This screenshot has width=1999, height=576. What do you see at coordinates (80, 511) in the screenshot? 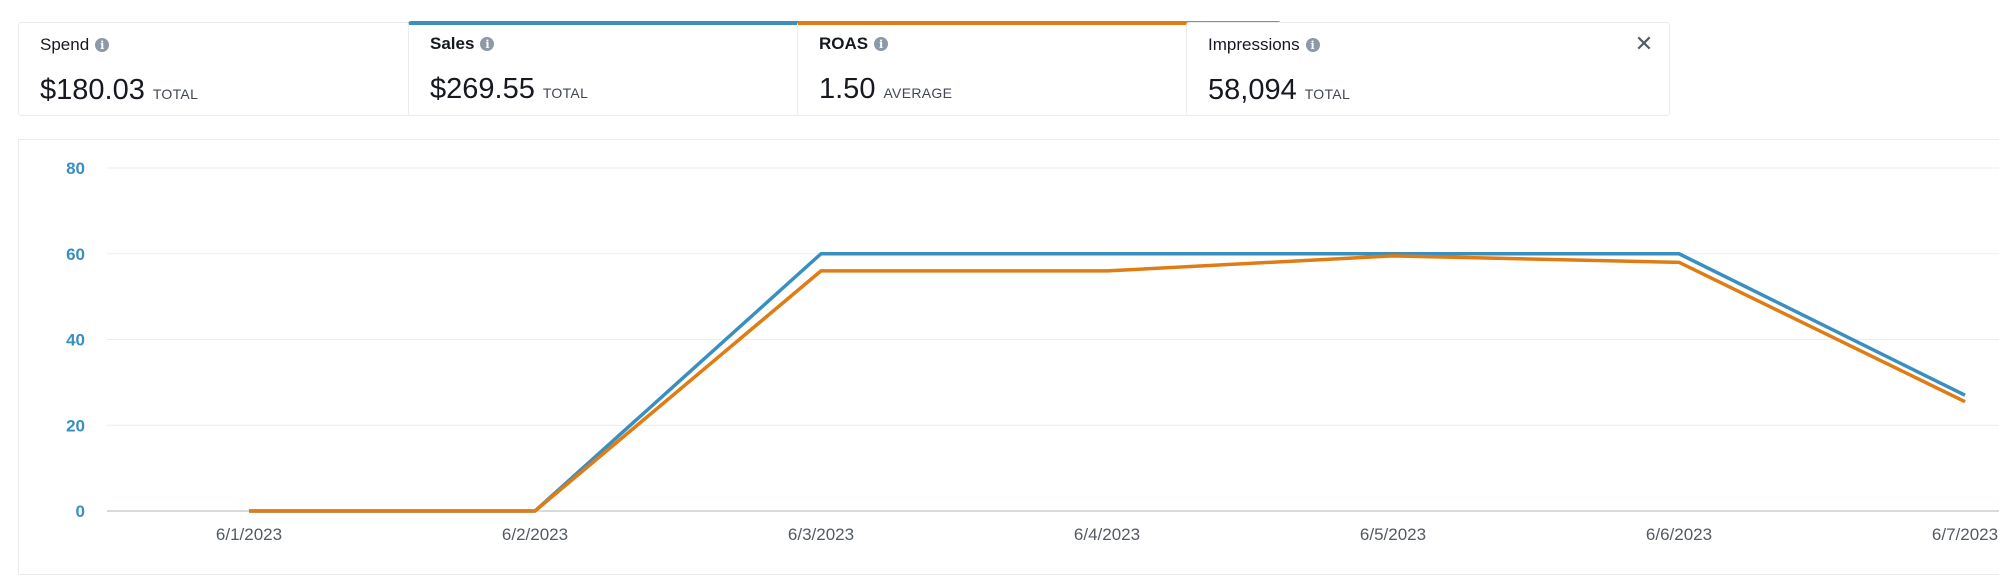
I see `y-tick-label: 0` at bounding box center [80, 511].